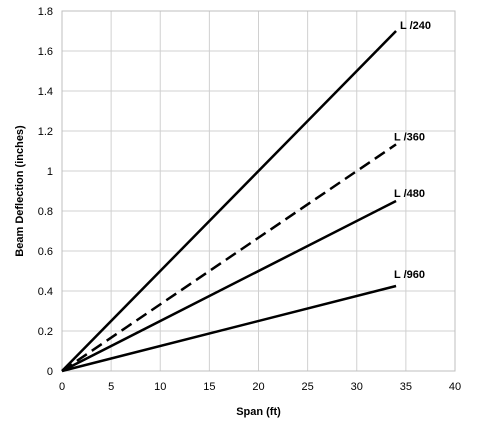  What do you see at coordinates (45, 52) in the screenshot?
I see `y-tick-label: 1.6` at bounding box center [45, 52].